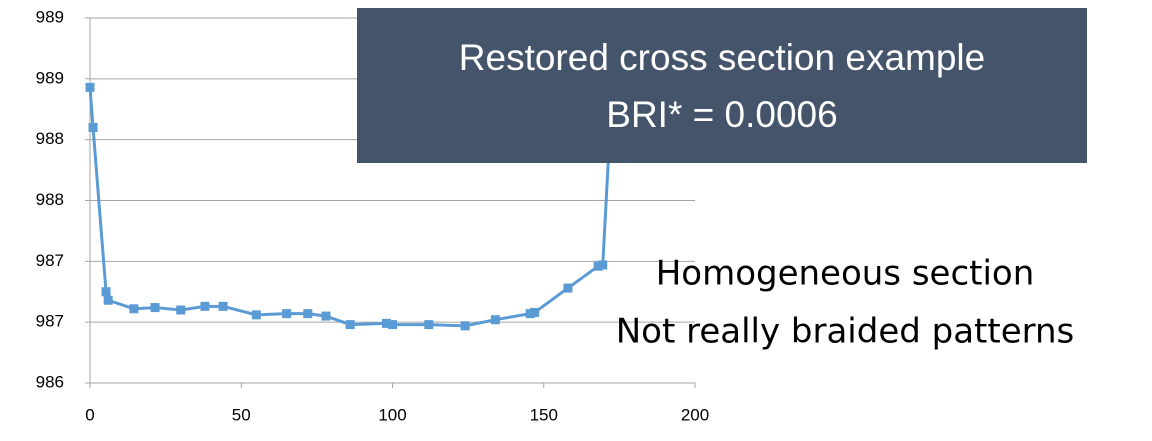 This screenshot has height=441, width=1152. I want to click on annotation: Not really braided patterns, so click(845, 332).